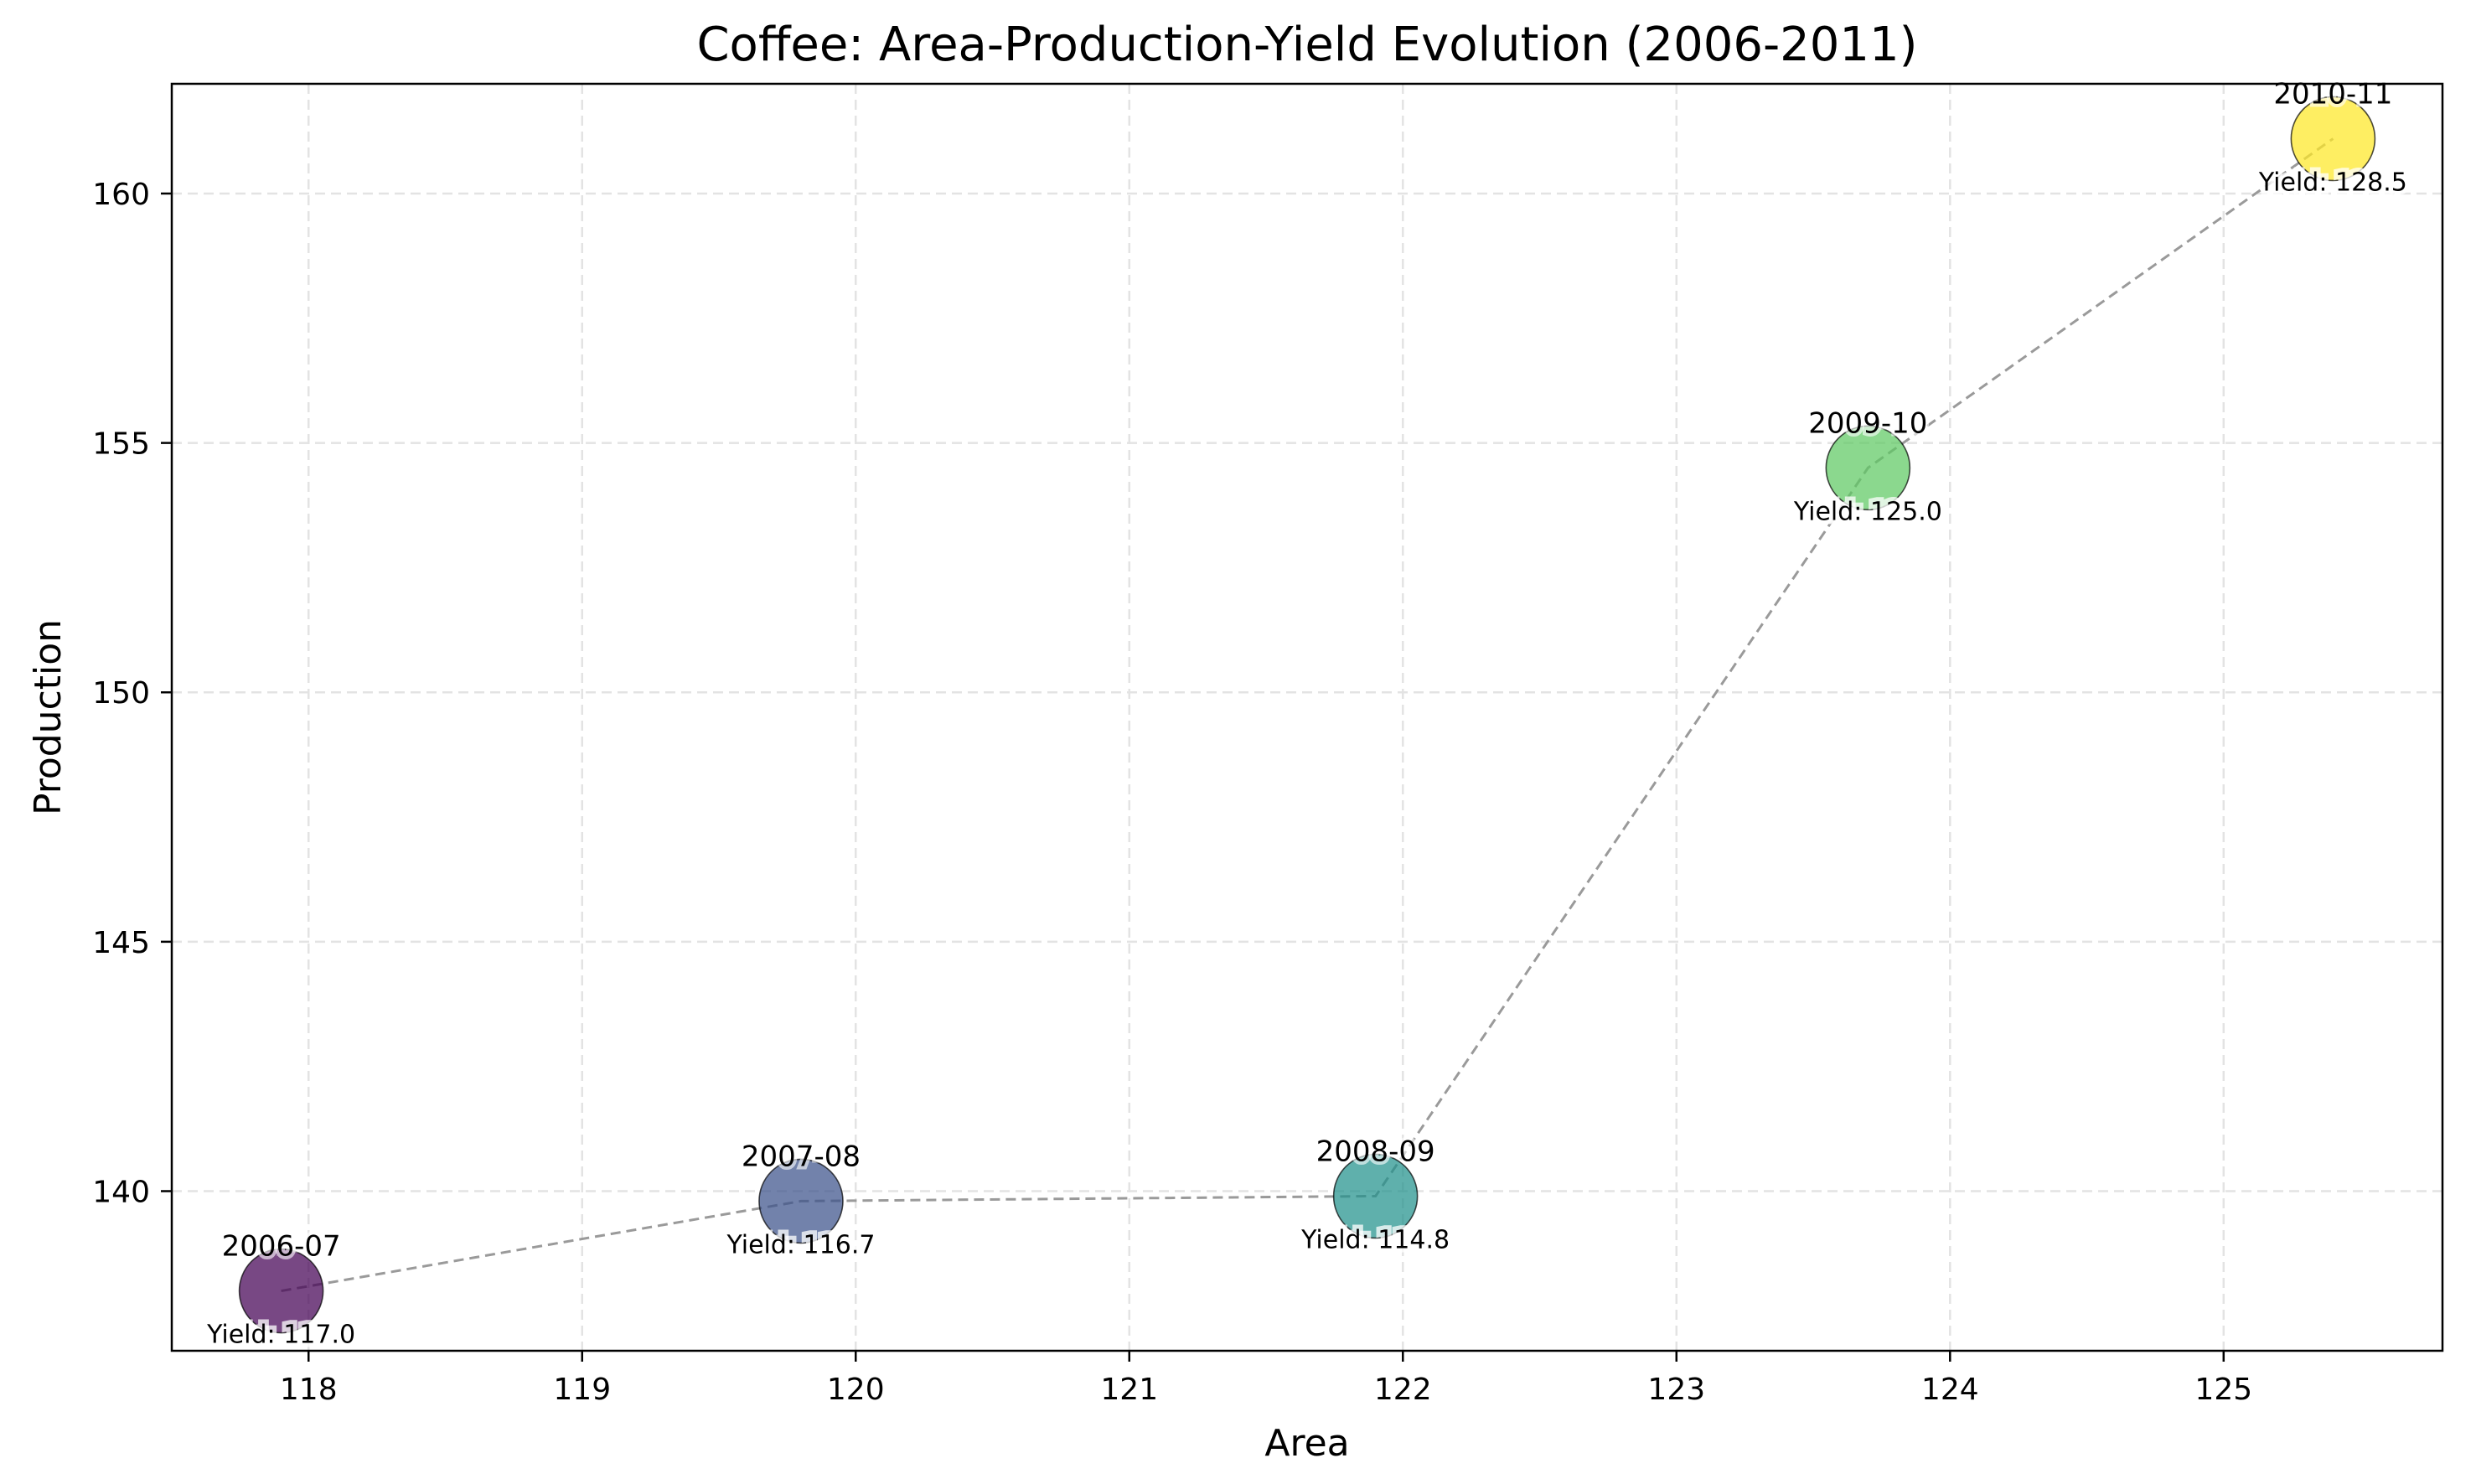  What do you see at coordinates (856, 1390) in the screenshot?
I see `x-tick-label: 120` at bounding box center [856, 1390].